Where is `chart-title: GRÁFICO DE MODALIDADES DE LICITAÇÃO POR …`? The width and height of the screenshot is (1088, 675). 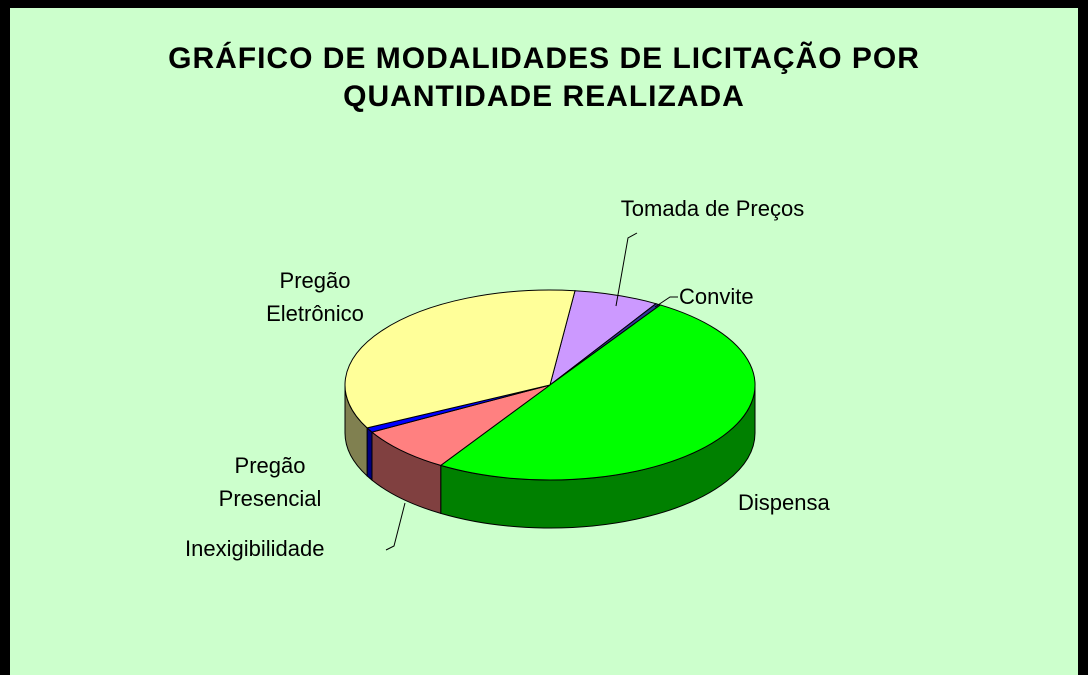 chart-title: GRÁFICO DE MODALIDADES DE LICITAÇÃO POR … is located at coordinates (544, 77).